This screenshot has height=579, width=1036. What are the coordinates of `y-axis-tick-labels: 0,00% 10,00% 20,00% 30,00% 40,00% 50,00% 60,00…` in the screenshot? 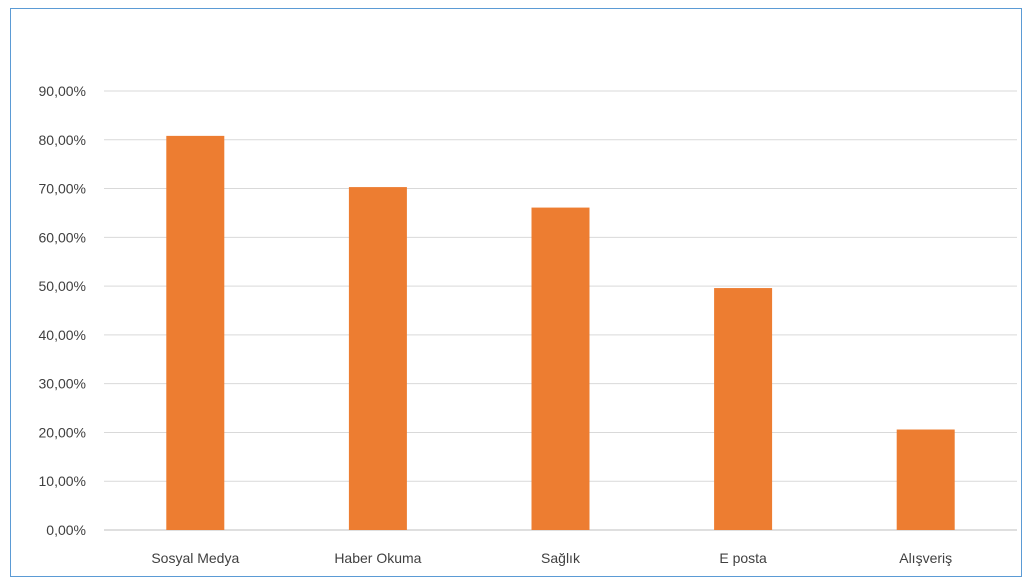 It's located at (62, 310).